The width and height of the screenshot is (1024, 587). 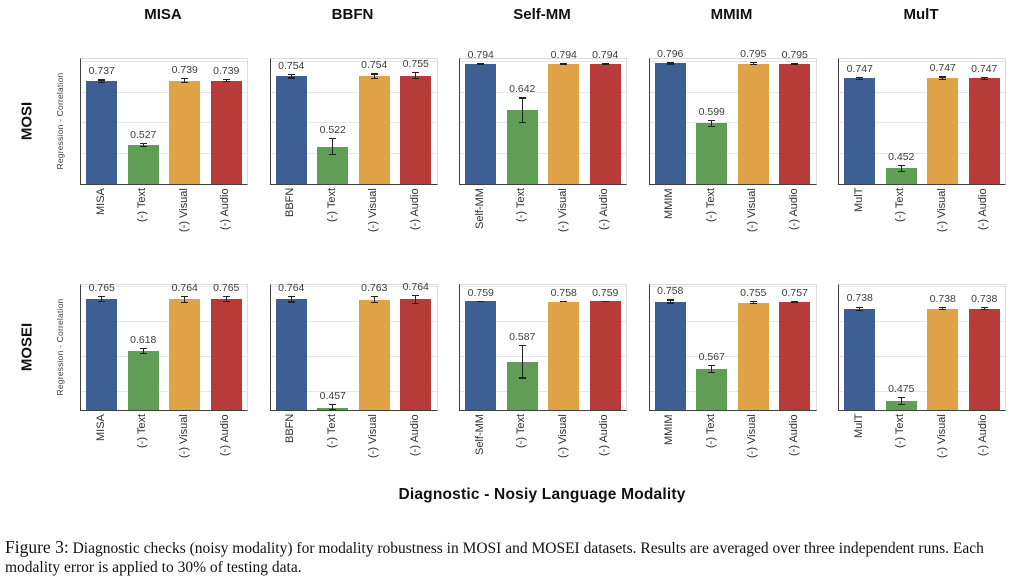 I want to click on x-tick-label-misa: MISA, so click(x=100, y=201).